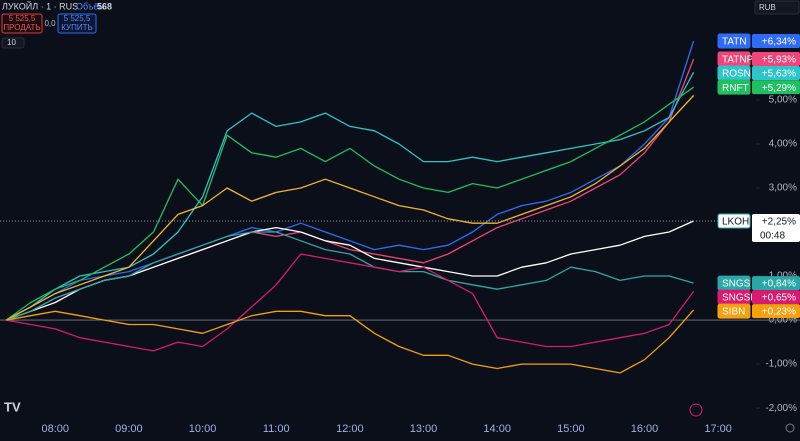 Image resolution: width=800 pixels, height=441 pixels. I want to click on currency: RUB, so click(767, 7).